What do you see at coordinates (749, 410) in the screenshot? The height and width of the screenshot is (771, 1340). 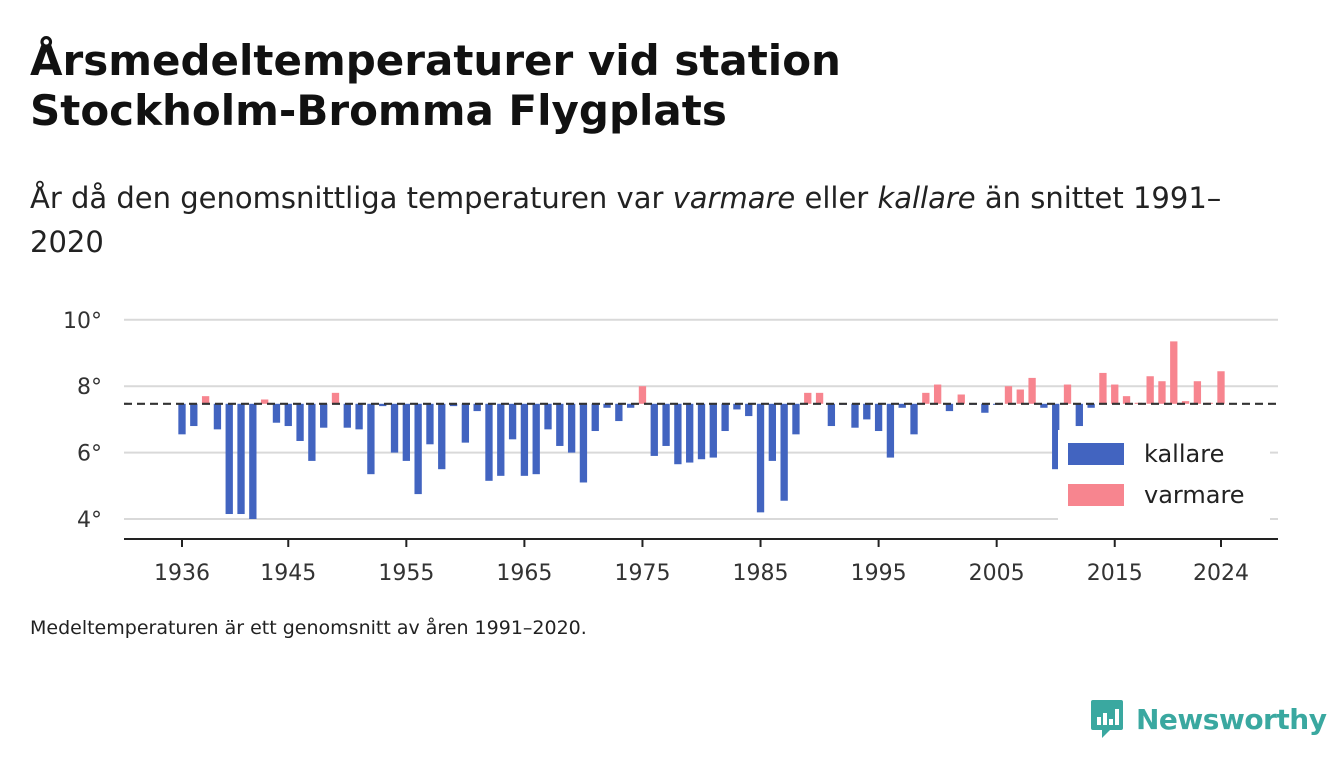 I see `bar-1984` at bounding box center [749, 410].